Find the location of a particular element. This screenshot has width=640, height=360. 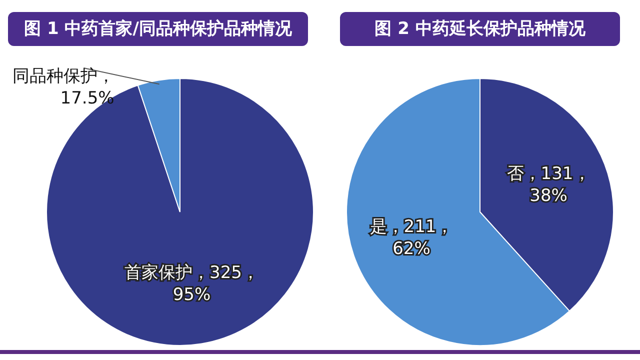

slice-label: 首家保护，325，95% is located at coordinates (191, 283).